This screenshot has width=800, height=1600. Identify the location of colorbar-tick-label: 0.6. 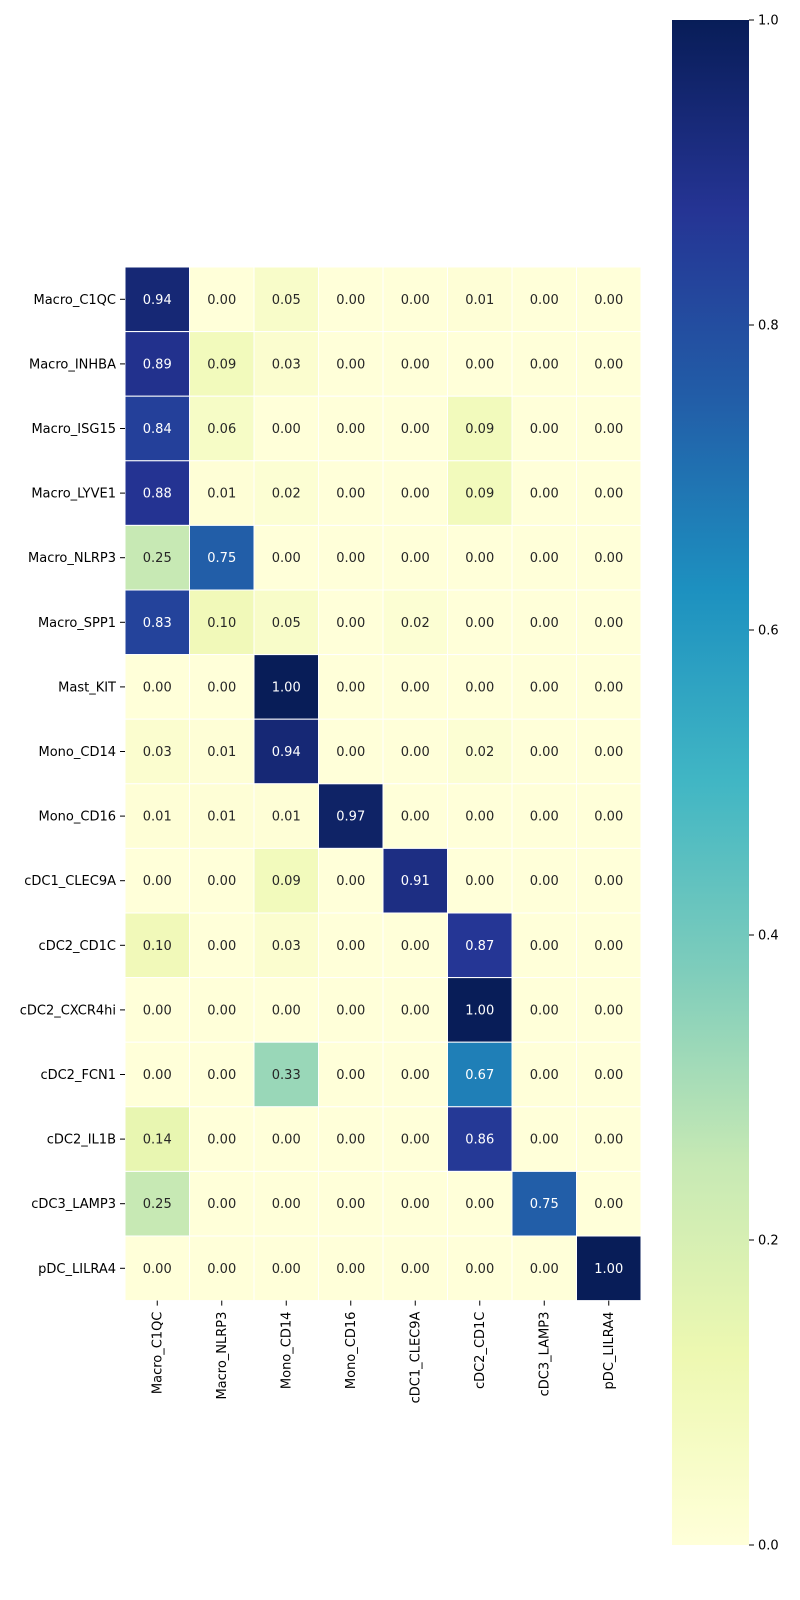
(768, 631).